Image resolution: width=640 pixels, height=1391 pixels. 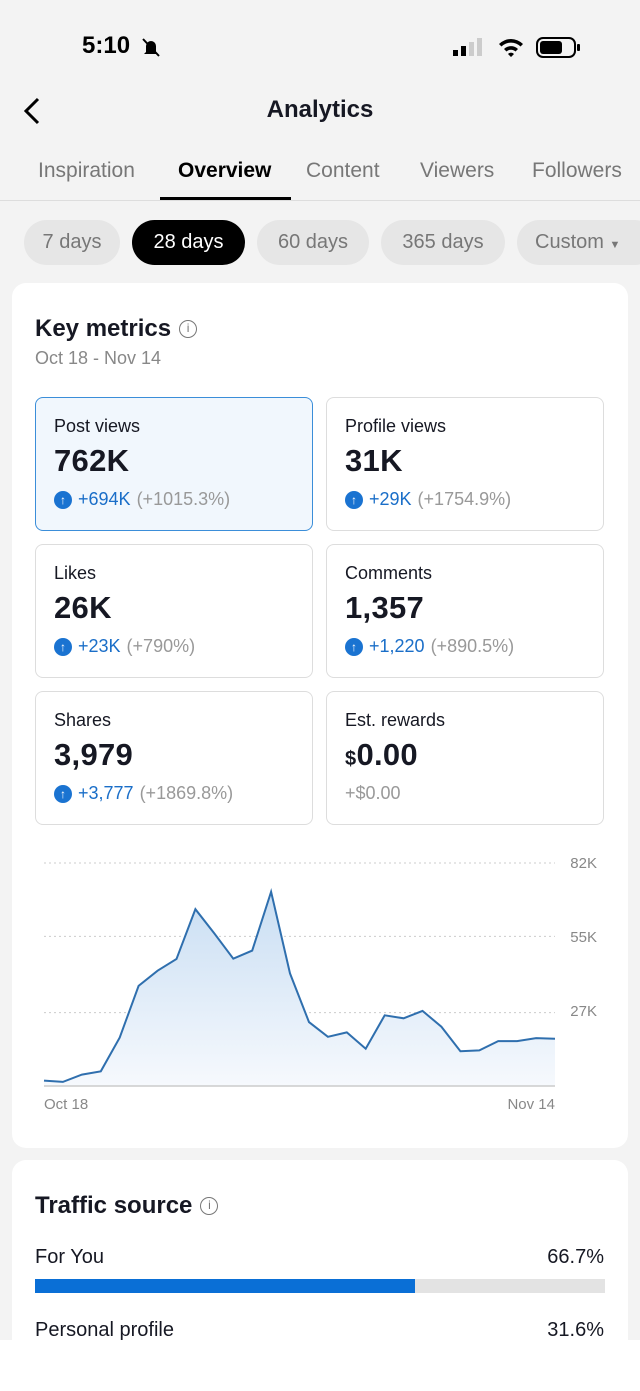 What do you see at coordinates (472, 646) in the screenshot?
I see `metric-pct: (+890.5%)` at bounding box center [472, 646].